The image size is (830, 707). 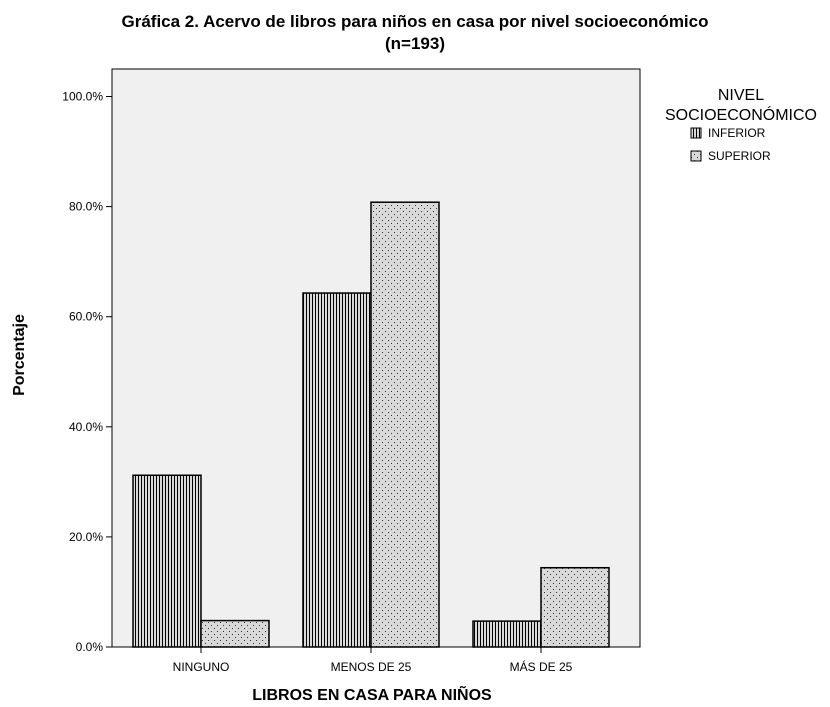 What do you see at coordinates (696, 133) in the screenshot?
I see `legend-swatch-inferior` at bounding box center [696, 133].